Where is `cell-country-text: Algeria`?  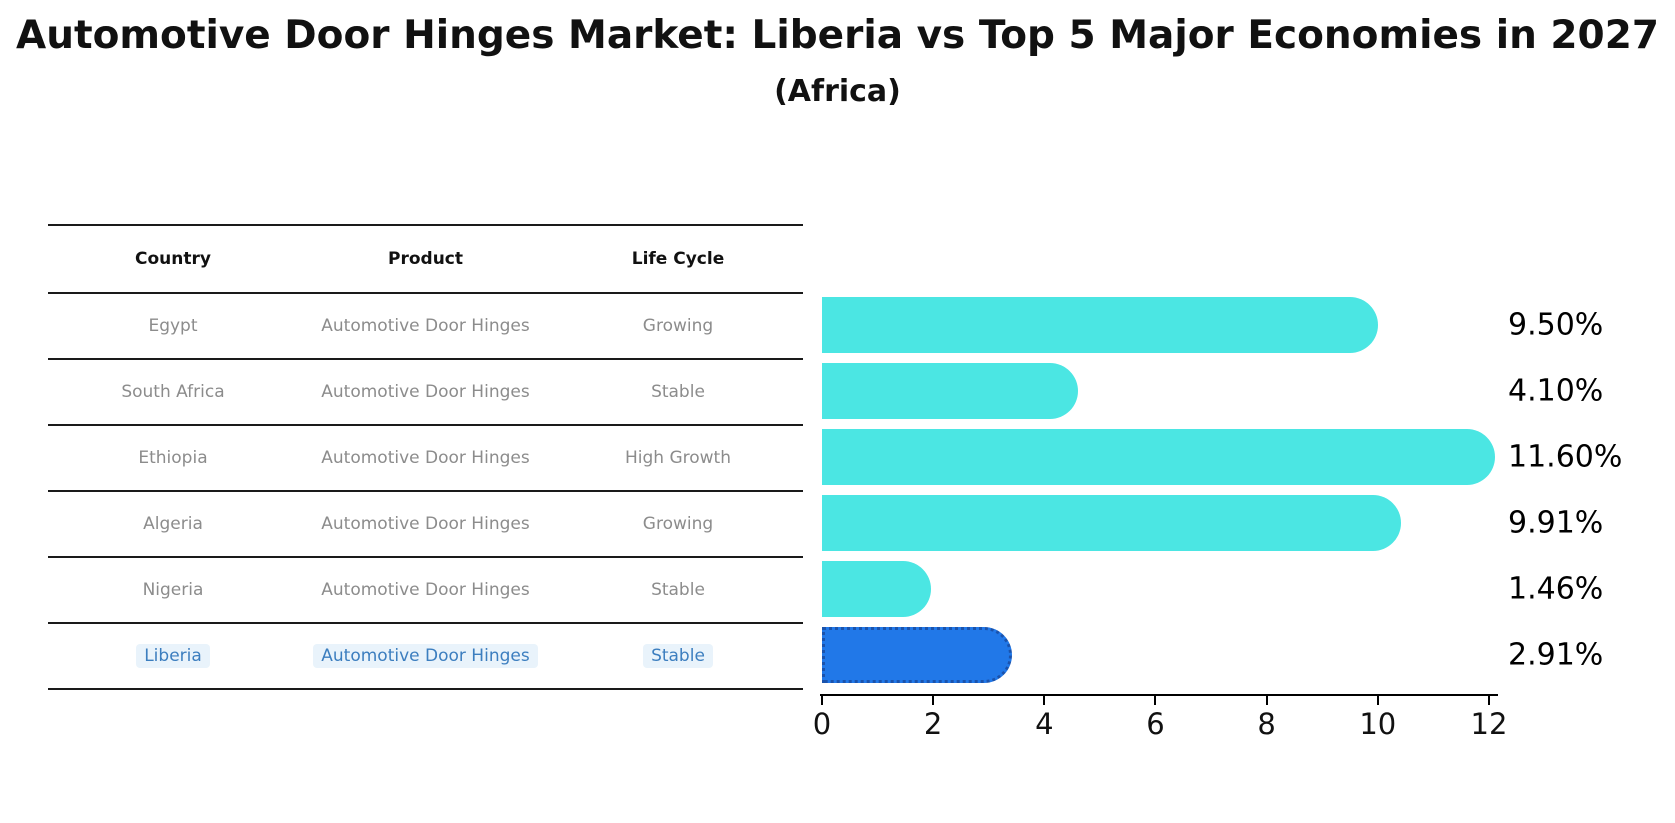
cell-country-text: Algeria is located at coordinates (173, 524).